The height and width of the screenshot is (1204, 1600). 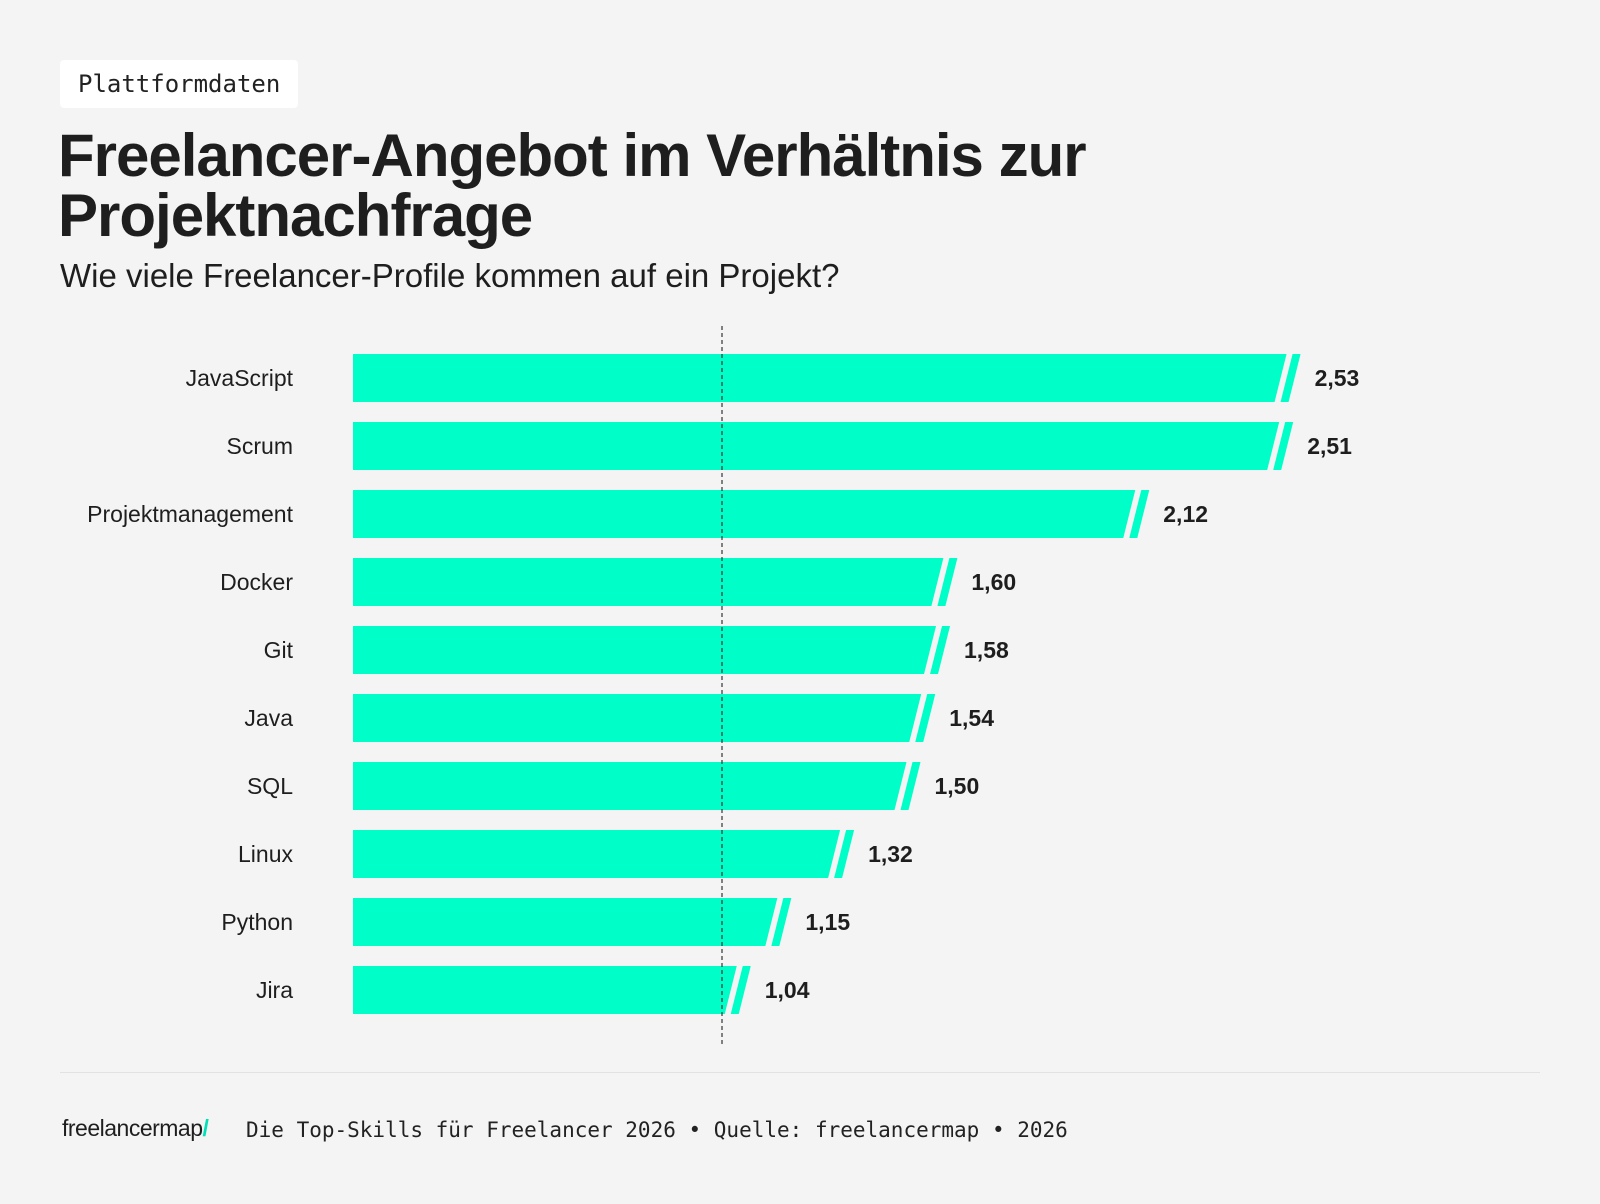 I want to click on bar-row-projektmanagement: Projektmanagement 2,12, so click(x=647, y=514).